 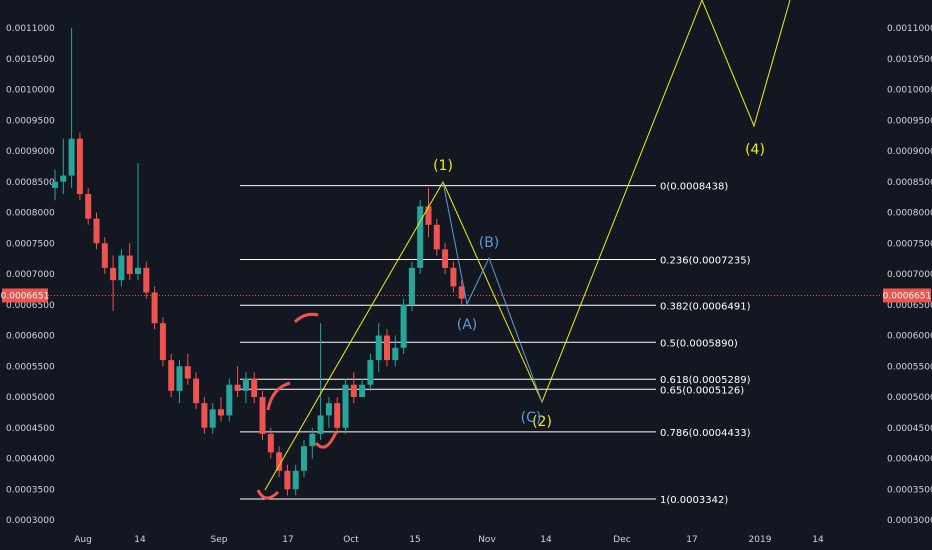 What do you see at coordinates (909, 152) in the screenshot?
I see `y-tick-right: 0.0009000` at bounding box center [909, 152].